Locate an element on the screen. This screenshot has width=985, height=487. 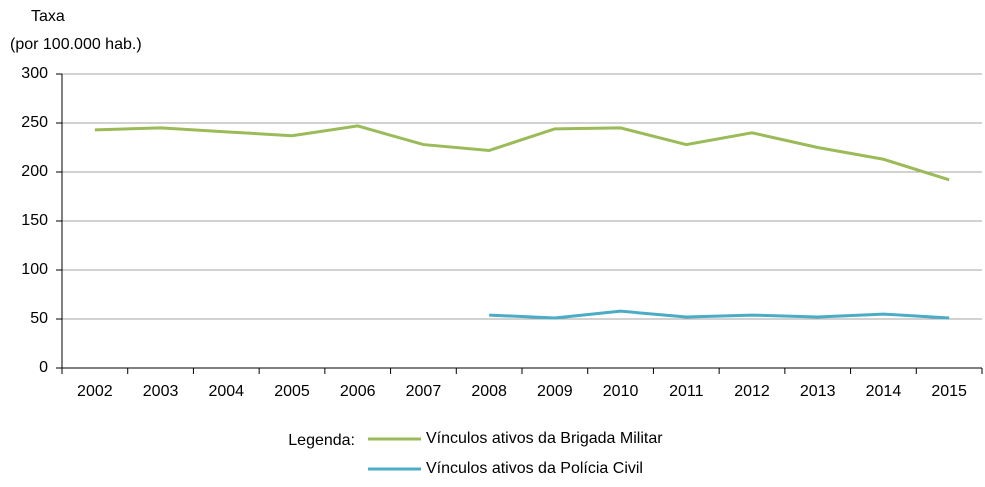
x-tick-label: 2005 is located at coordinates (292, 391).